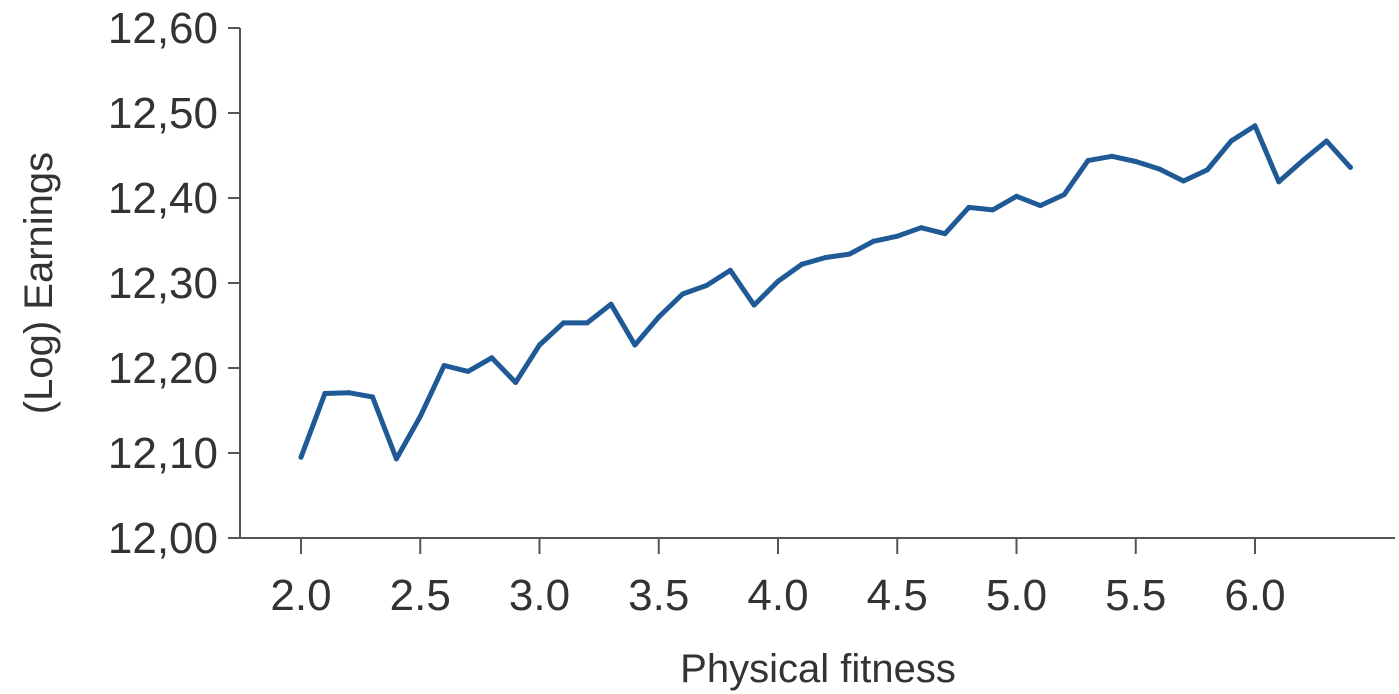  I want to click on y-tick-label: 12,10, so click(163, 453).